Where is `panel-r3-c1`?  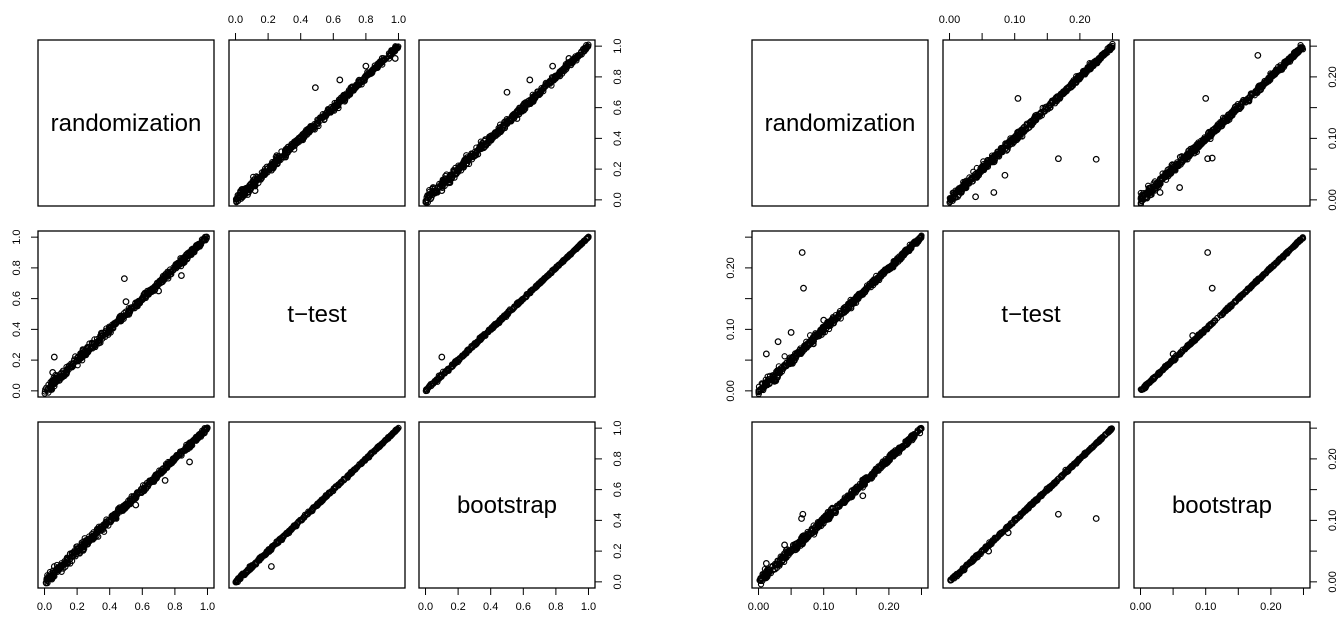
panel-r3-c1 is located at coordinates (126, 505).